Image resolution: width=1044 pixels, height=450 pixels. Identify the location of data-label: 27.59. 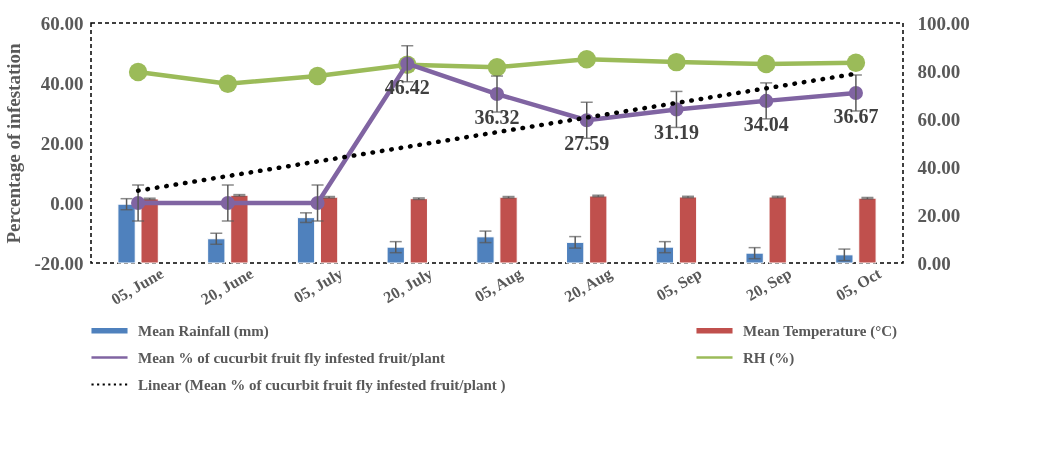
(587, 143).